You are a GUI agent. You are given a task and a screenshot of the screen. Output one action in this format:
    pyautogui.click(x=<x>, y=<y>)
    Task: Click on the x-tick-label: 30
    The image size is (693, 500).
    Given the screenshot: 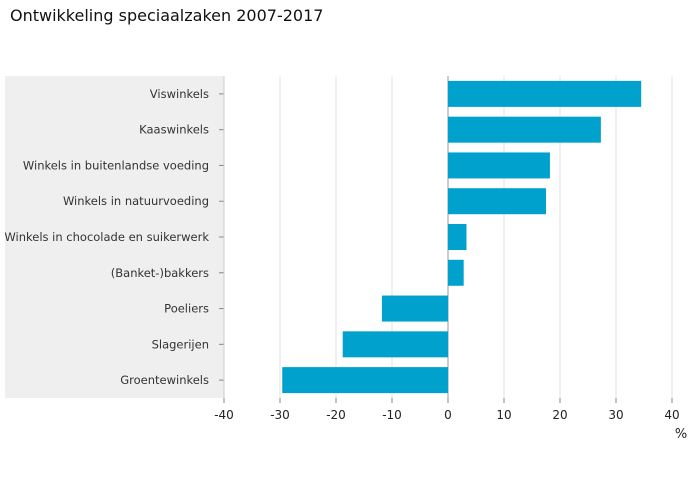 What is the action you would take?
    pyautogui.click(x=615, y=415)
    